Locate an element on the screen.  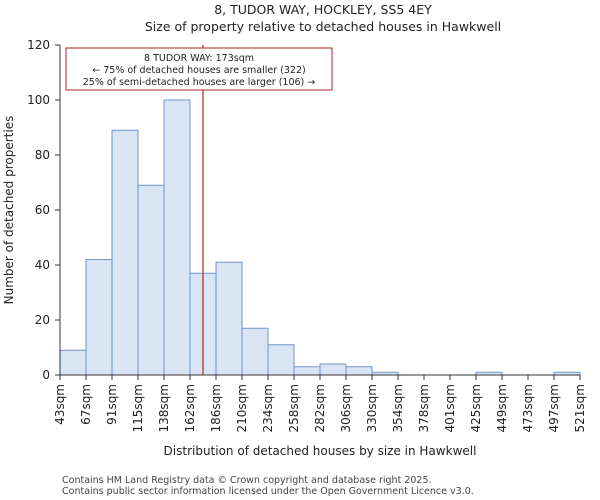
x-tick-label: 210sqm is located at coordinates (242, 408).